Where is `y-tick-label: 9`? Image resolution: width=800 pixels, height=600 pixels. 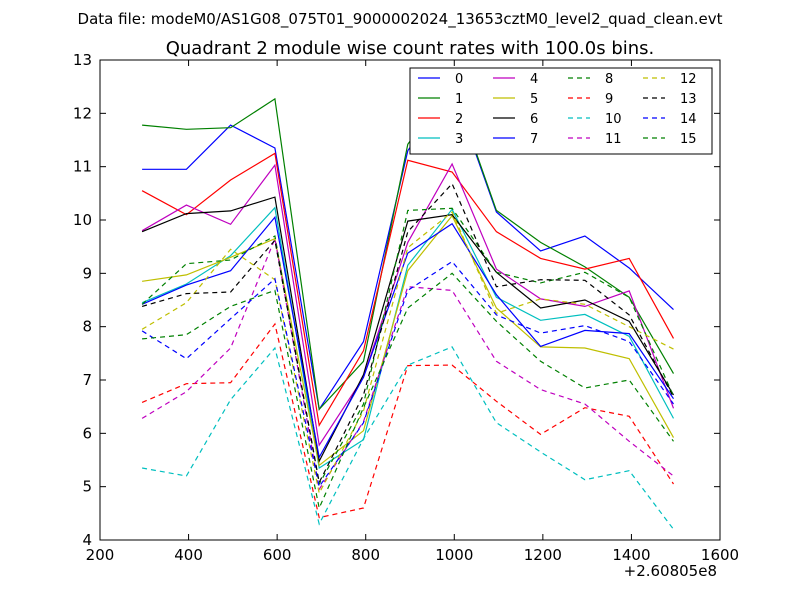
y-tick-label: 9 is located at coordinates (87, 273).